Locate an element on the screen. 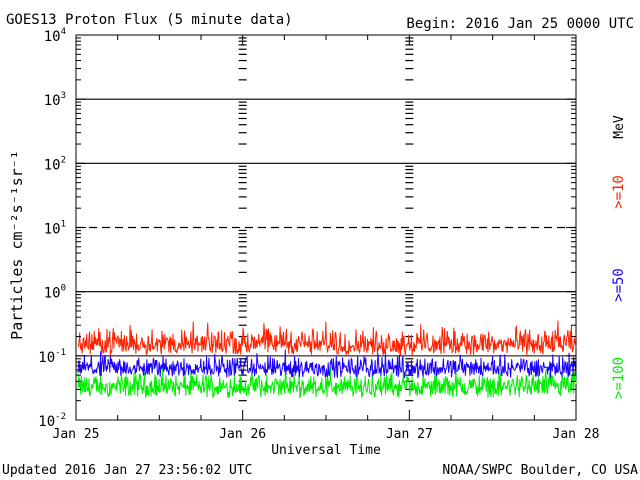  x-tick-label: Jan 28 is located at coordinates (576, 434).